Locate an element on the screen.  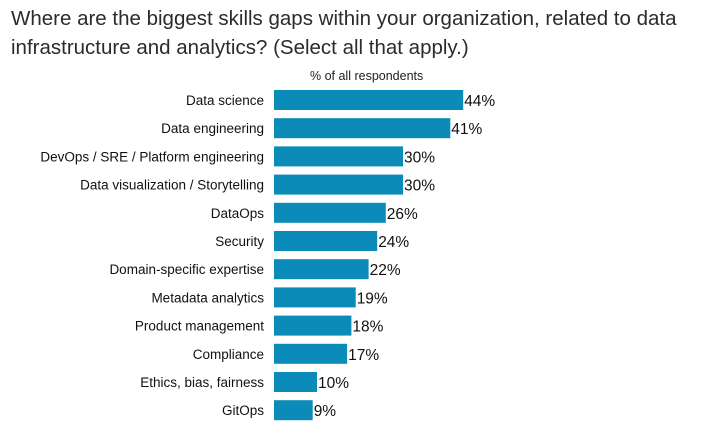
category-label: GitOps is located at coordinates (243, 410).